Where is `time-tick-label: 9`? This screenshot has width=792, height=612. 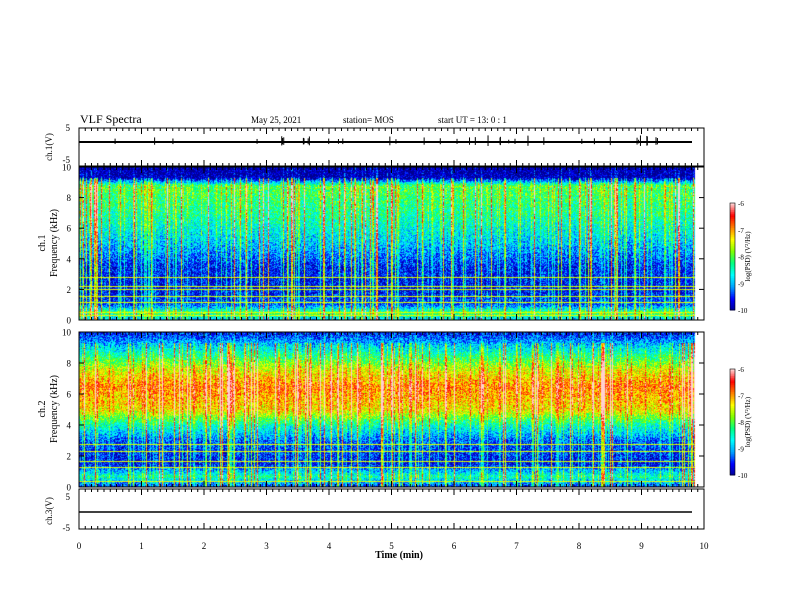
time-tick-label: 9 is located at coordinates (641, 546).